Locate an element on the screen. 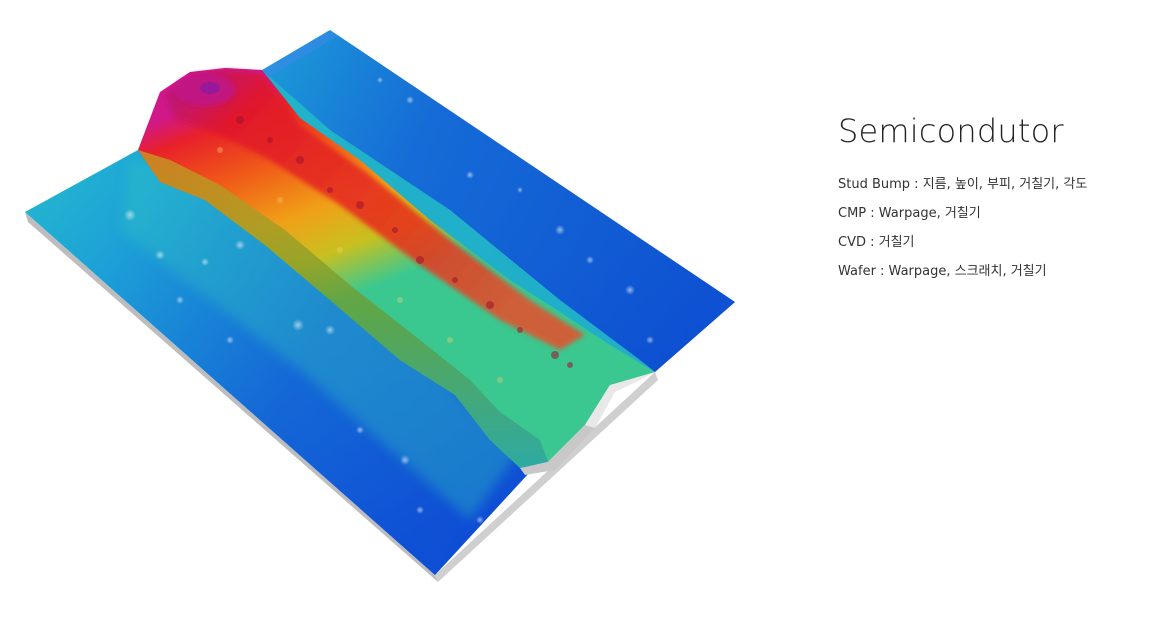  list-item-cvd: CVD : 거칠기 is located at coordinates (876, 242).